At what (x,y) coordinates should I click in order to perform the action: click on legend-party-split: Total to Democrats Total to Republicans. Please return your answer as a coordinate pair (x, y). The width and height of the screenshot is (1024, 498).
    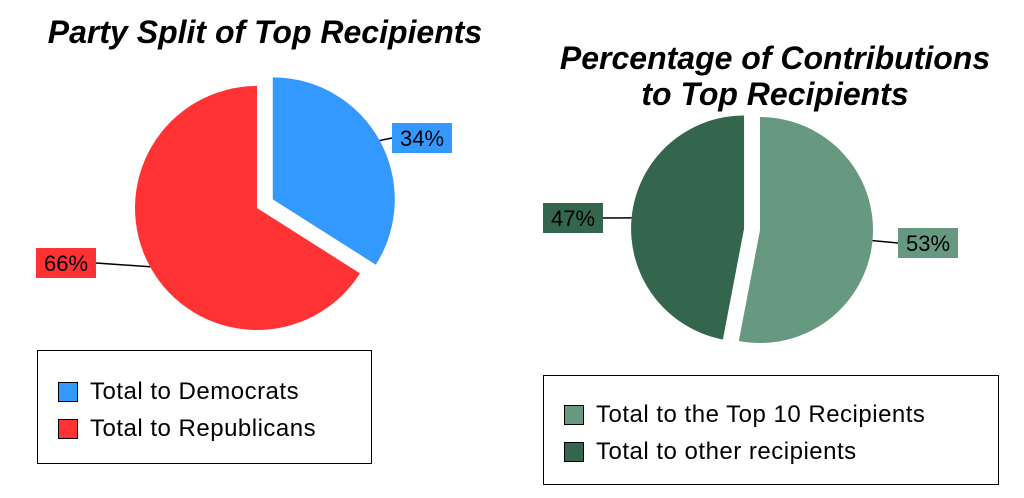
    Looking at the image, I should click on (204, 407).